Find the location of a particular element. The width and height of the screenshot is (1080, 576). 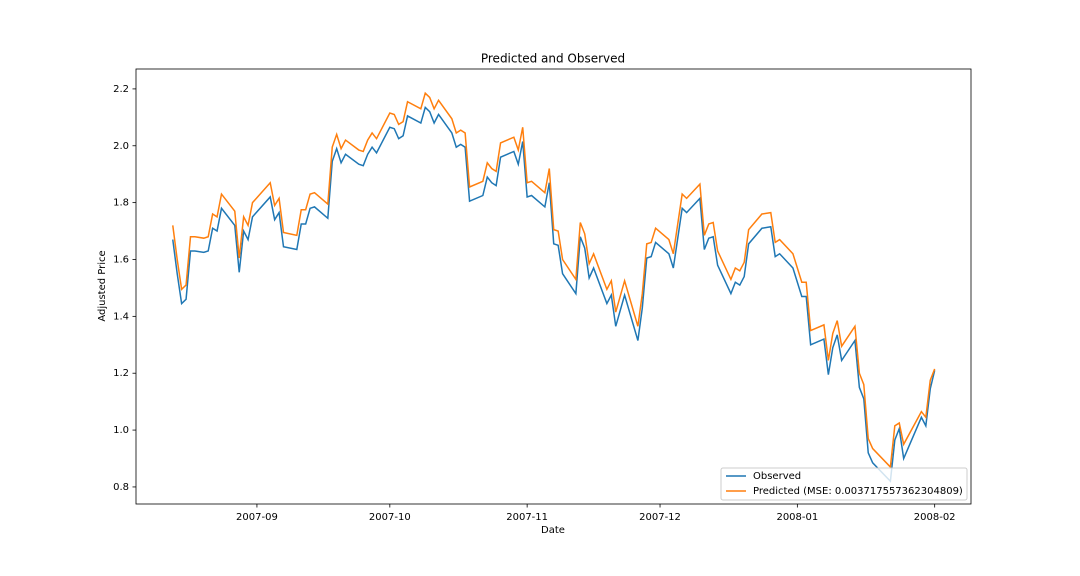

y-tick-label: 1.0 is located at coordinates (121, 430).